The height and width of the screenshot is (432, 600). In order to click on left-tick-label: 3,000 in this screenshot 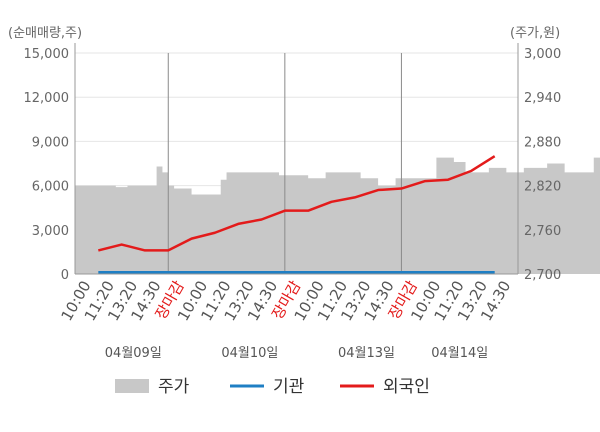, I will do `click(50, 231)`.